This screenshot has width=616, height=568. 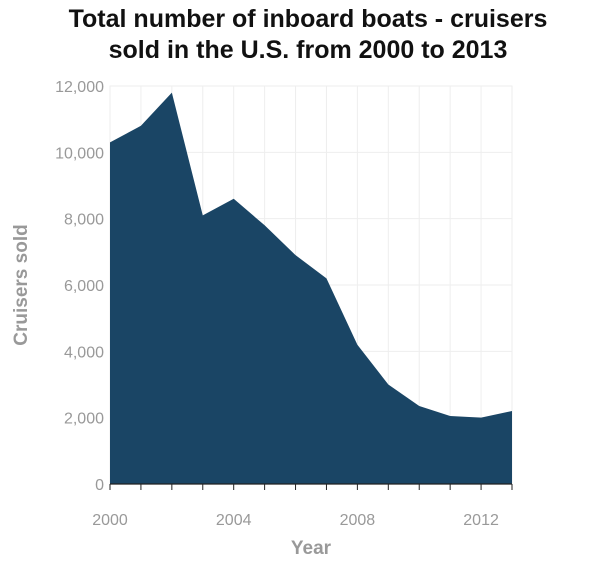 What do you see at coordinates (84, 352) in the screenshot?
I see `y-tick-label: 4,000` at bounding box center [84, 352].